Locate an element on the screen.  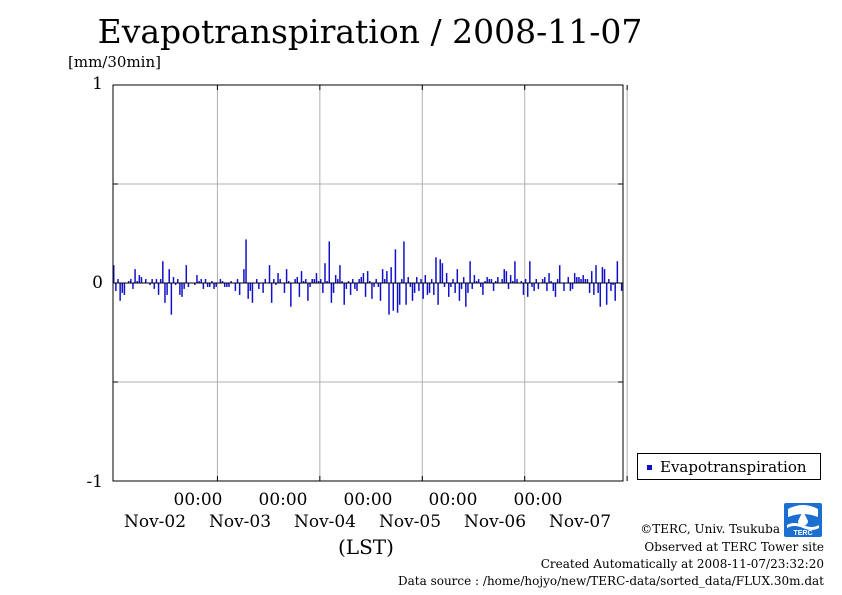
x-tick-time-3: 00:00 is located at coordinates (368, 500).